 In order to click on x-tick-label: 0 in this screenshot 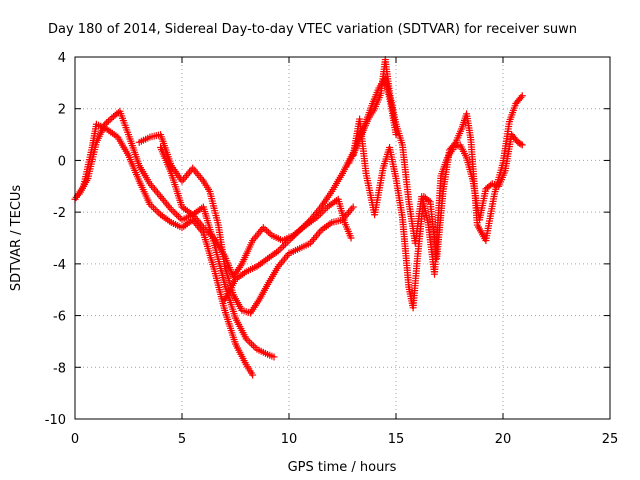, I will do `click(75, 439)`.